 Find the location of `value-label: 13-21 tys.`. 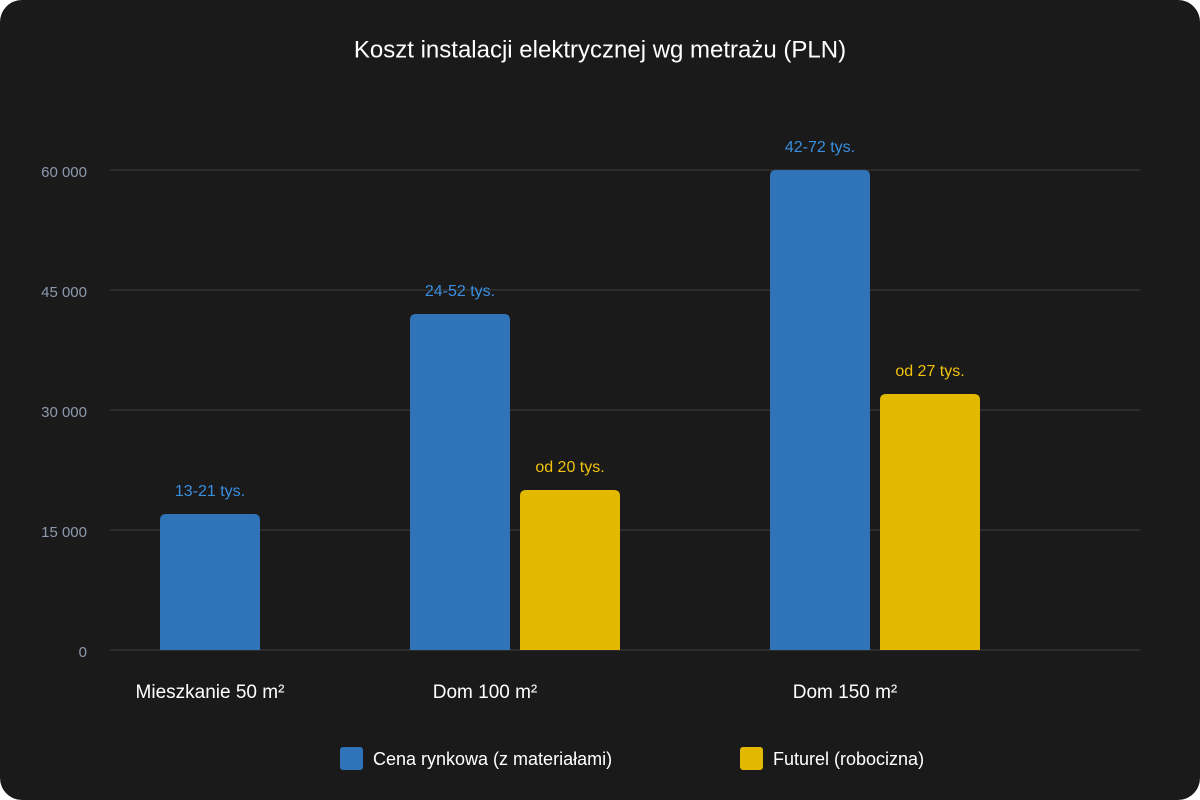

value-label: 13-21 tys. is located at coordinates (210, 491).